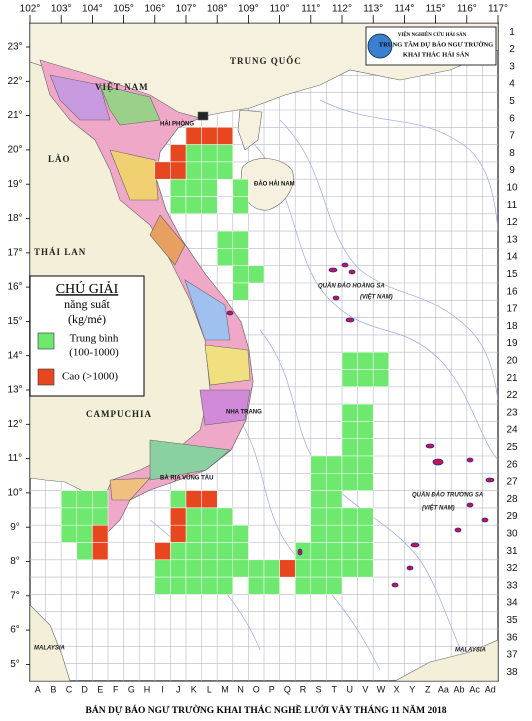  Describe the element at coordinates (512, 205) in the screenshot. I see `row-label: 11` at that location.